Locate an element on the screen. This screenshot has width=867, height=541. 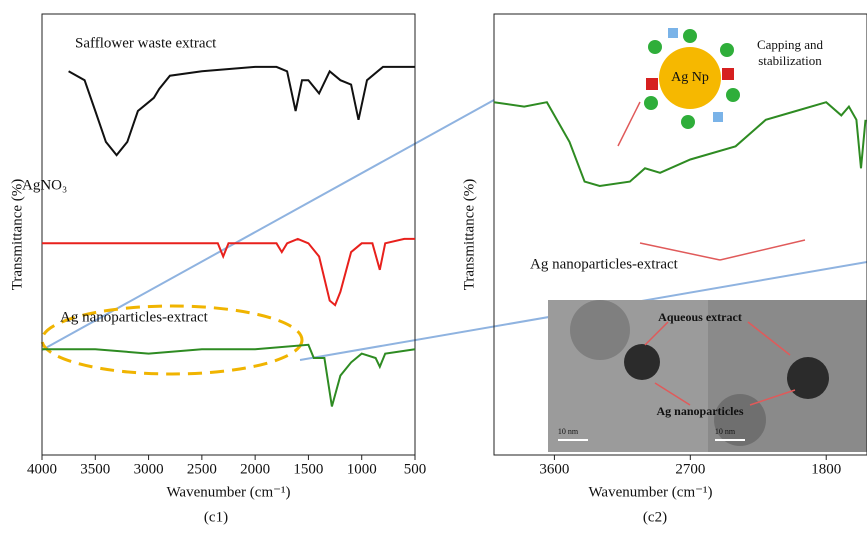
panel-caption: (c1) is located at coordinates (216, 517).